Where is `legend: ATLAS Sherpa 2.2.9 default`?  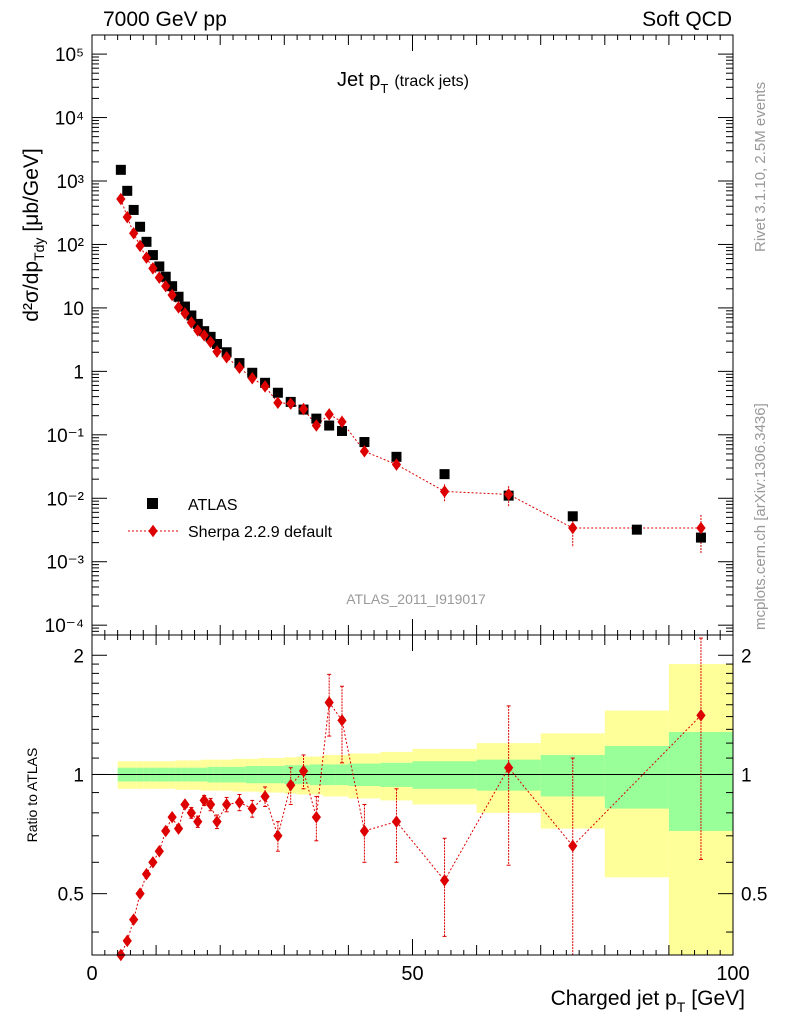
legend: ATLAS Sherpa 2.2.9 default is located at coordinates (230, 519).